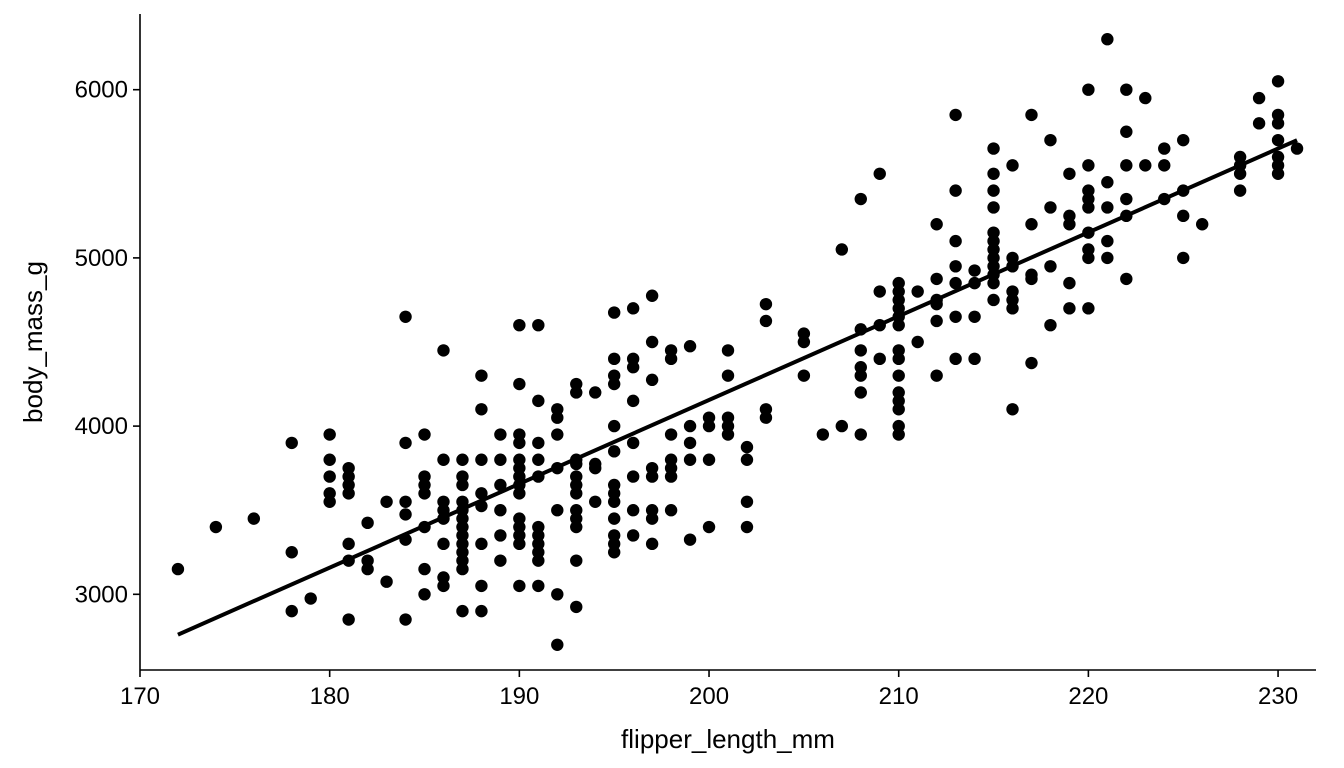 This screenshot has height=768, width=1344. What do you see at coordinates (33, 342) in the screenshot?
I see `y-axis-title: body_mass_g` at bounding box center [33, 342].